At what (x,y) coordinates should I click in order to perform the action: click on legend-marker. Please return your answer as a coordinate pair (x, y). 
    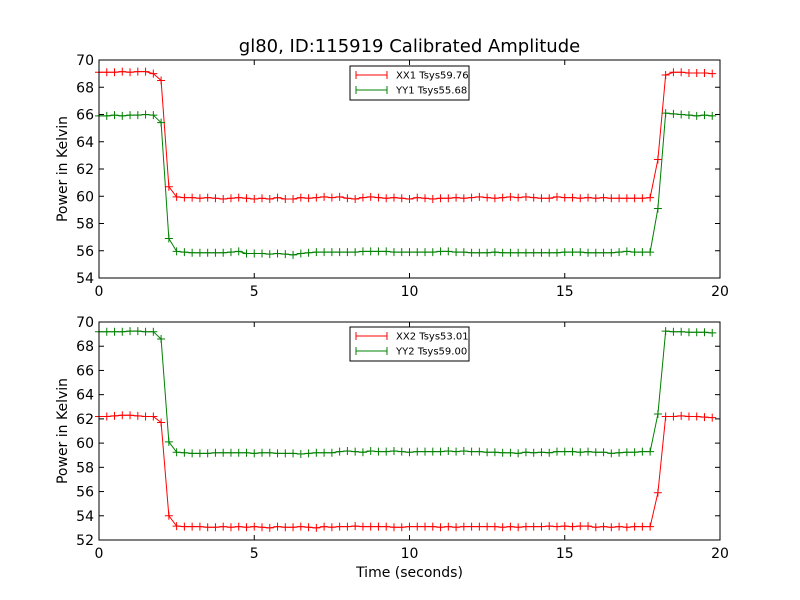
    Looking at the image, I should click on (371, 90).